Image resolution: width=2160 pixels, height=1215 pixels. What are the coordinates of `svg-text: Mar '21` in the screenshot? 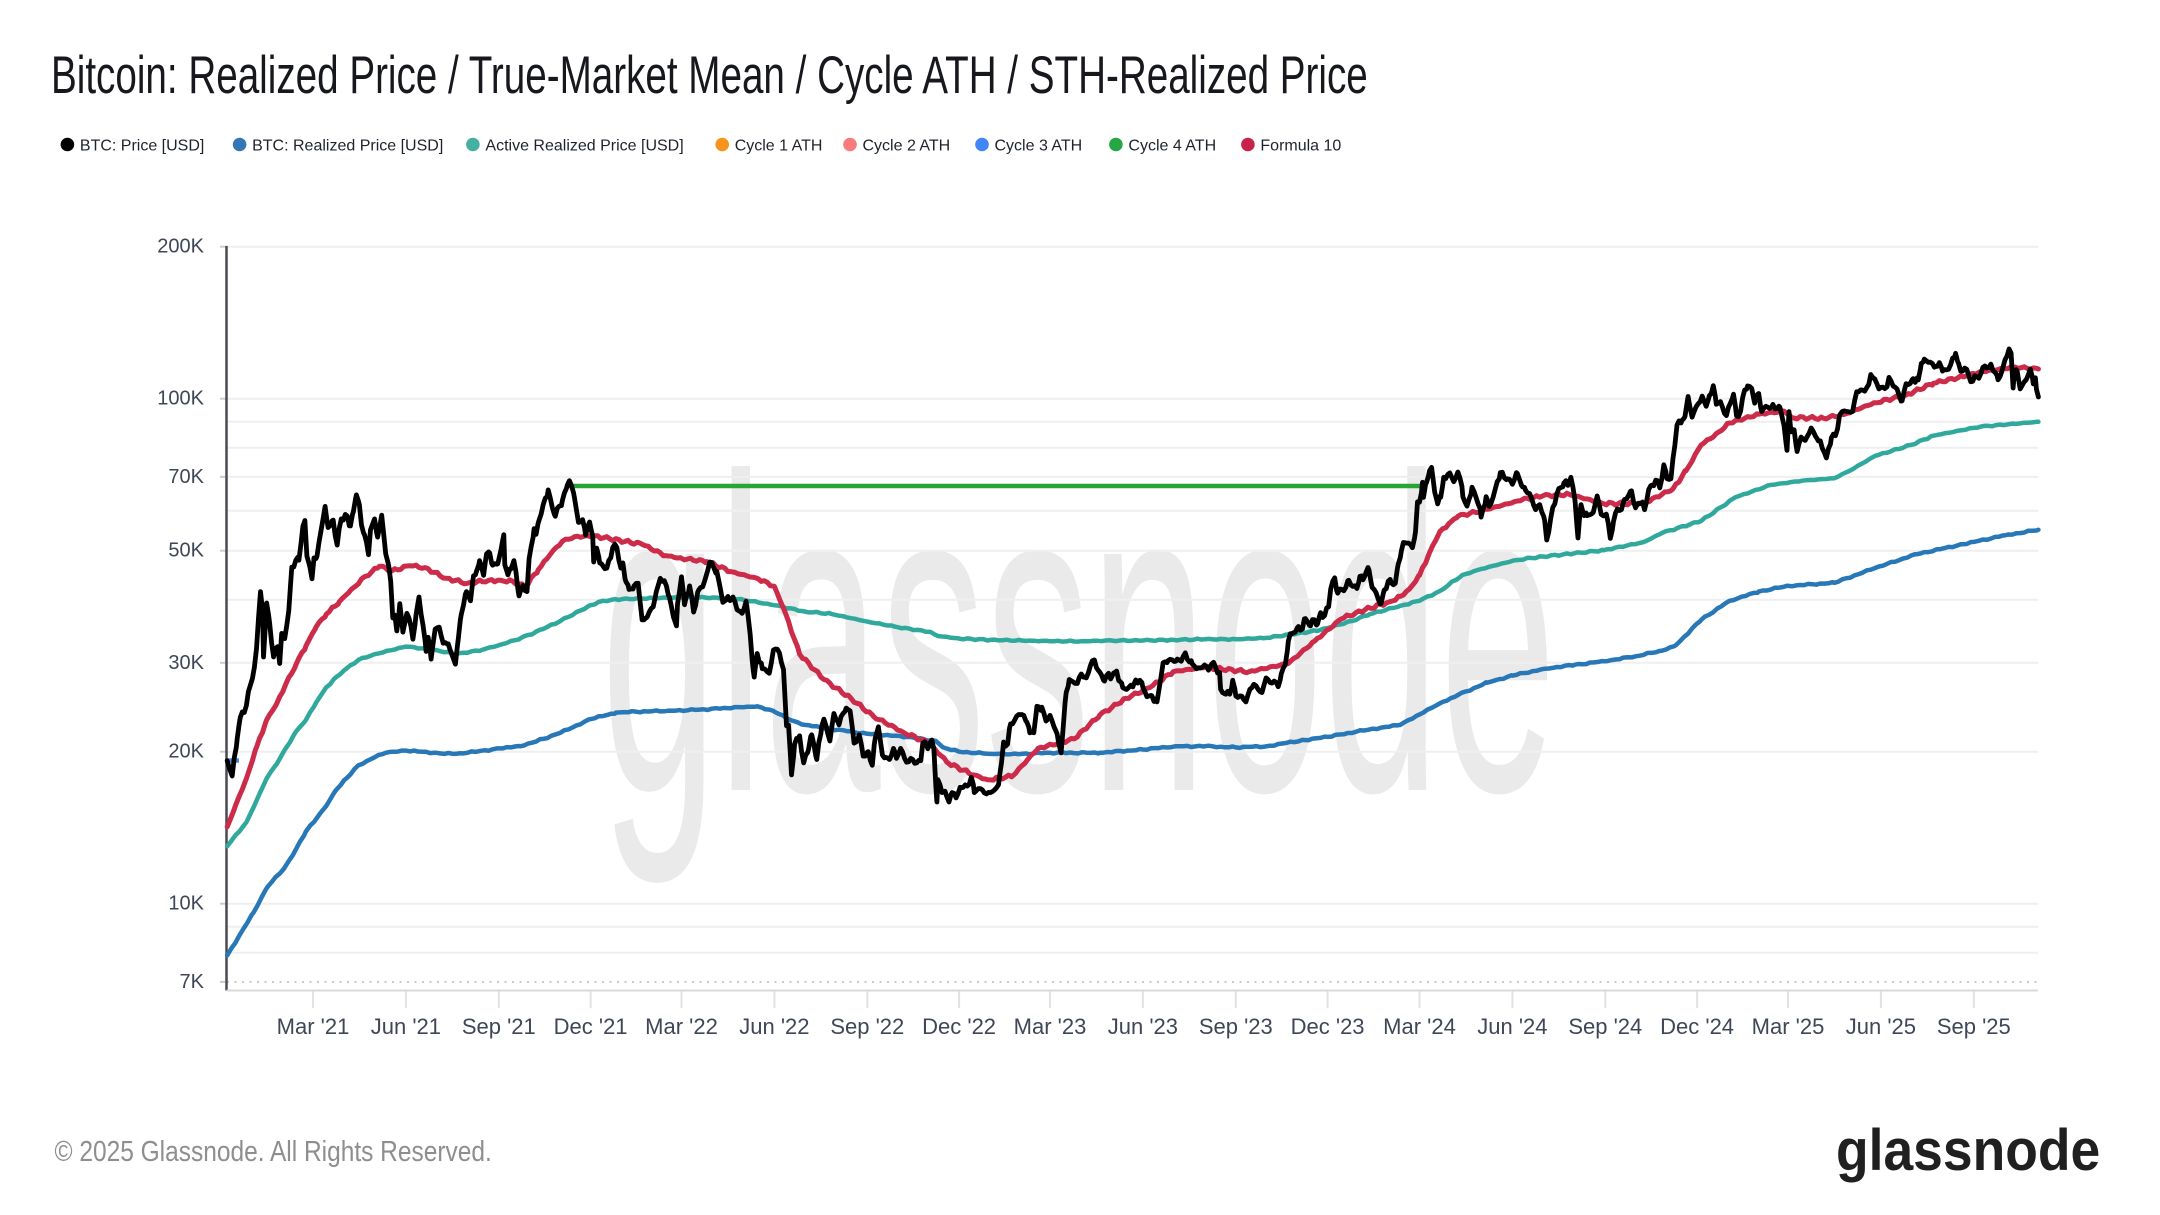 It's located at (313, 1026).